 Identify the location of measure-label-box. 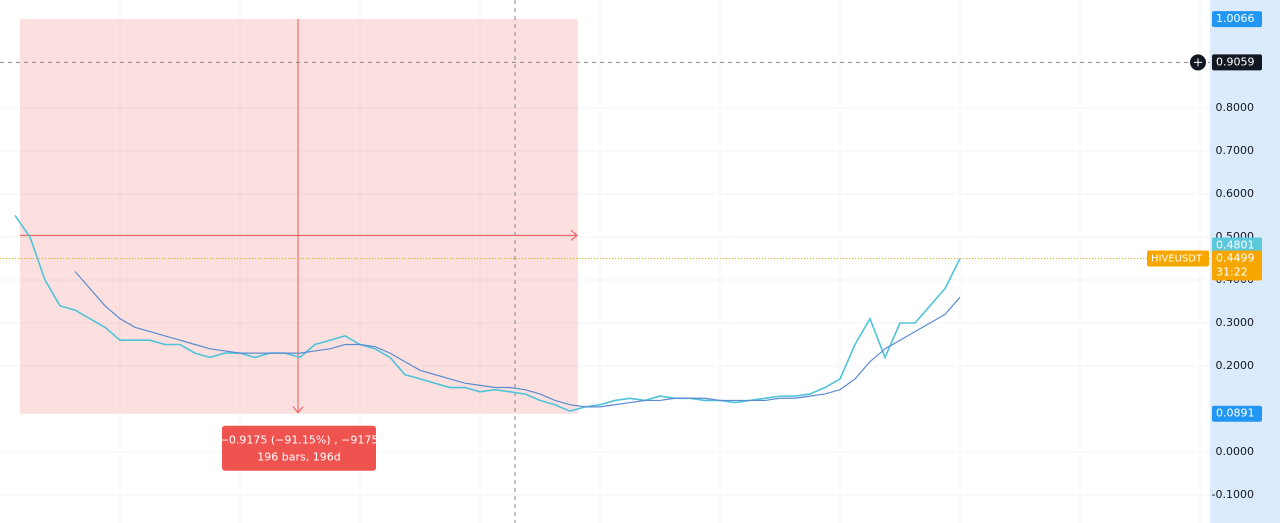
(299, 448).